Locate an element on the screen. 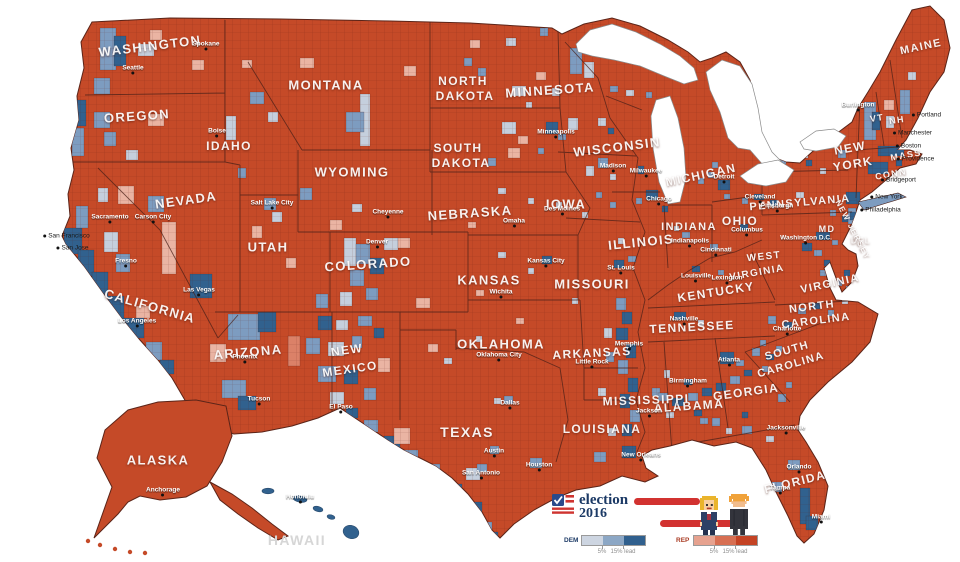 The width and height of the screenshot is (960, 562). long-island is located at coordinates (882, 201).